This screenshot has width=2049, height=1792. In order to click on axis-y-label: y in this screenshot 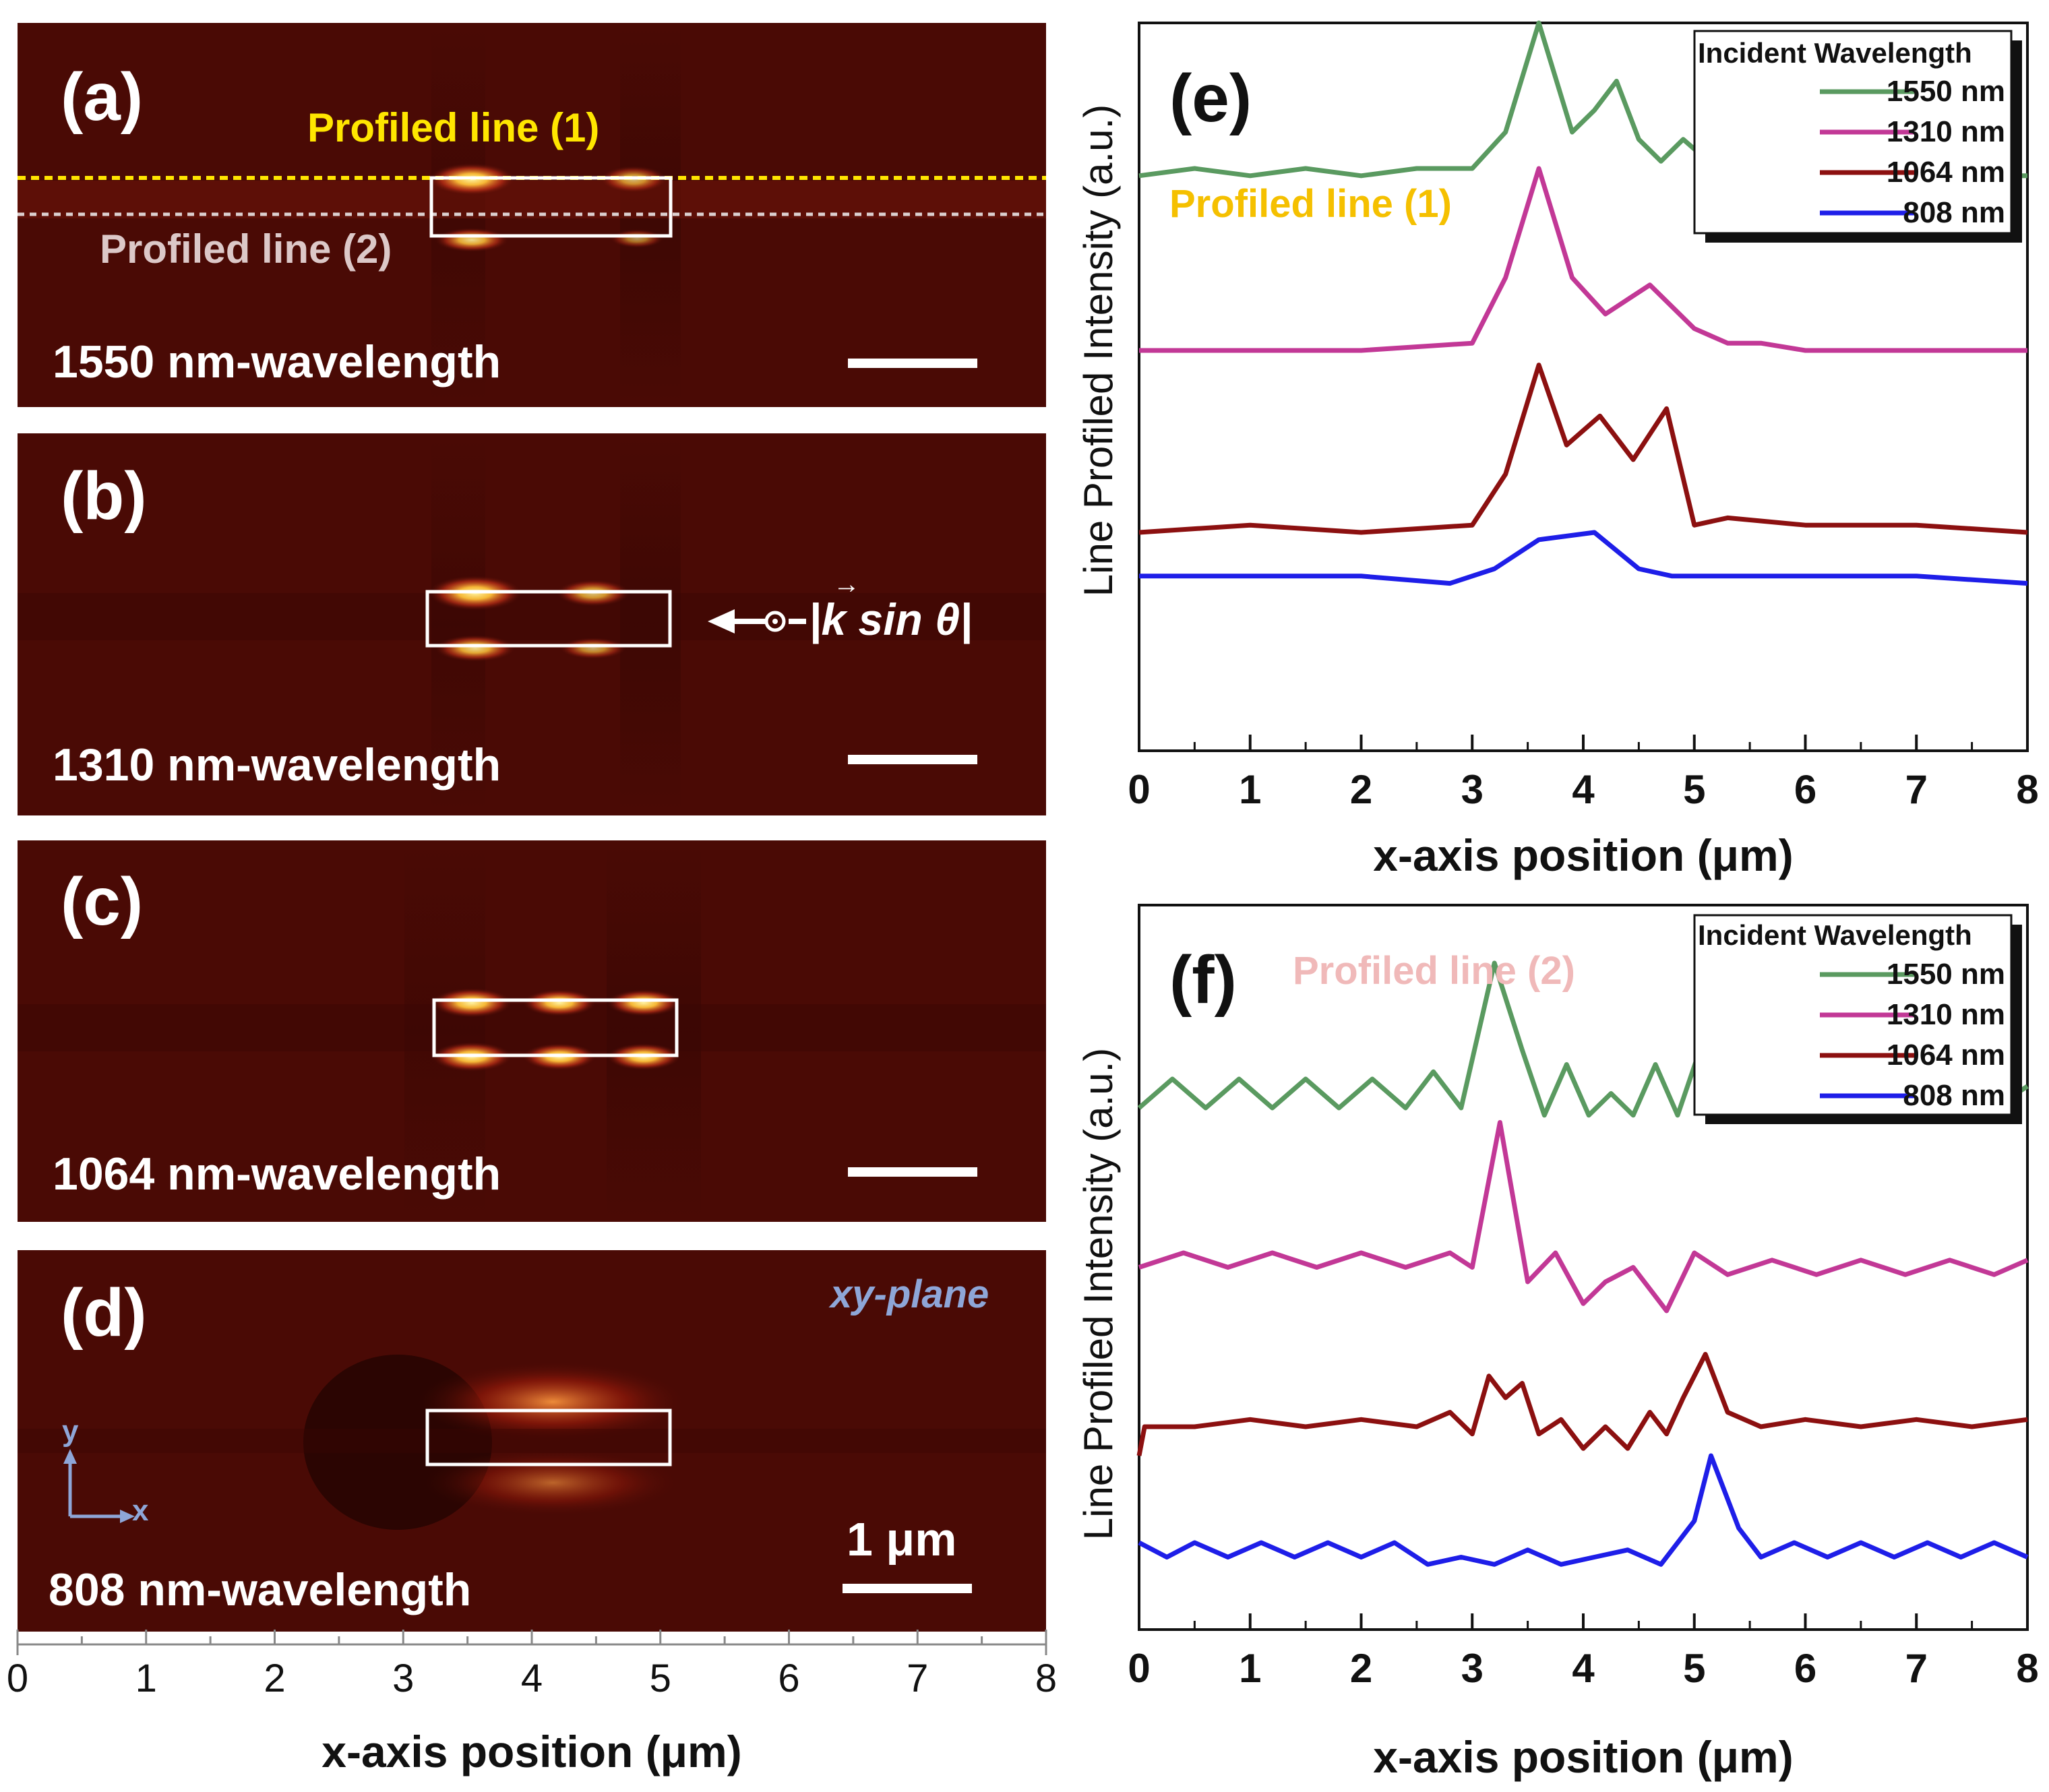, I will do `click(70, 1431)`.